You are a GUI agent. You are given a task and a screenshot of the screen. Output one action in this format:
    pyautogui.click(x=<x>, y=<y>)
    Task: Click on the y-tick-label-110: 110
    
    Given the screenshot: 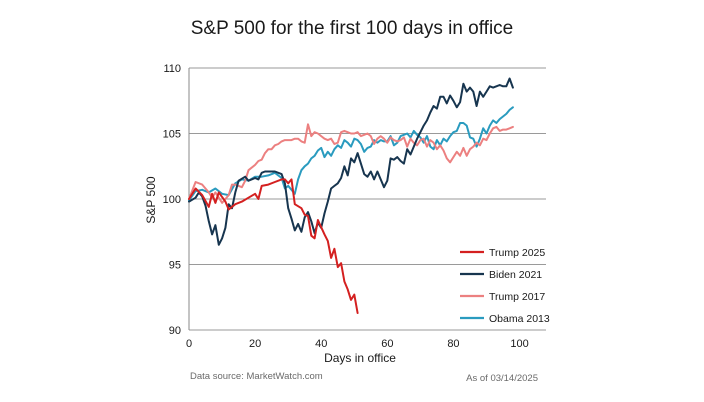 What is the action you would take?
    pyautogui.click(x=172, y=69)
    